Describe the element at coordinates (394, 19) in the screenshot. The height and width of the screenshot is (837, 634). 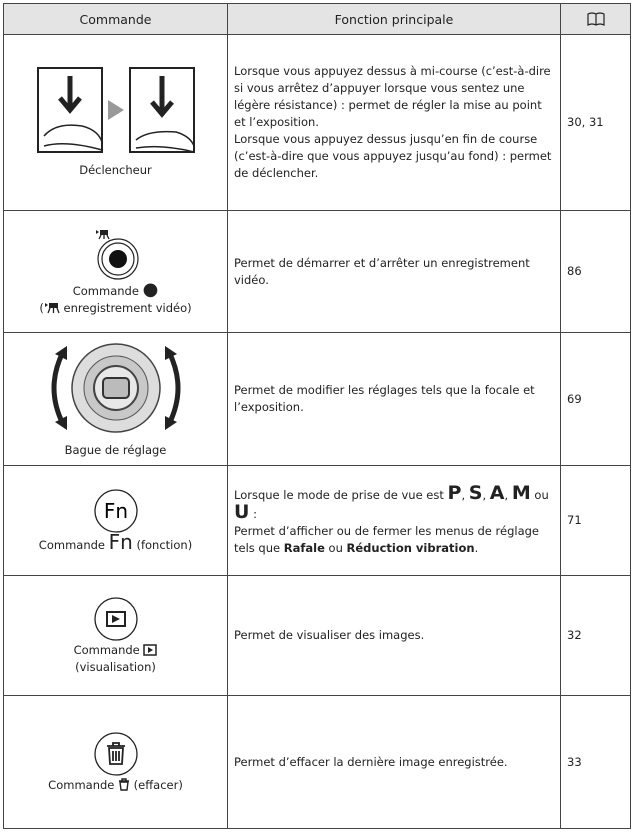
I see `header-cell: Fonction principale` at that location.